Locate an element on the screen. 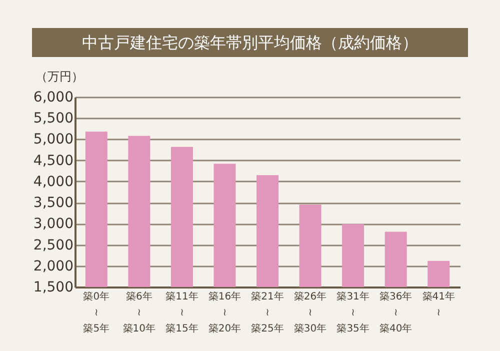 The image size is (500, 351). y-tick-label: 3,500 is located at coordinates (53, 203).